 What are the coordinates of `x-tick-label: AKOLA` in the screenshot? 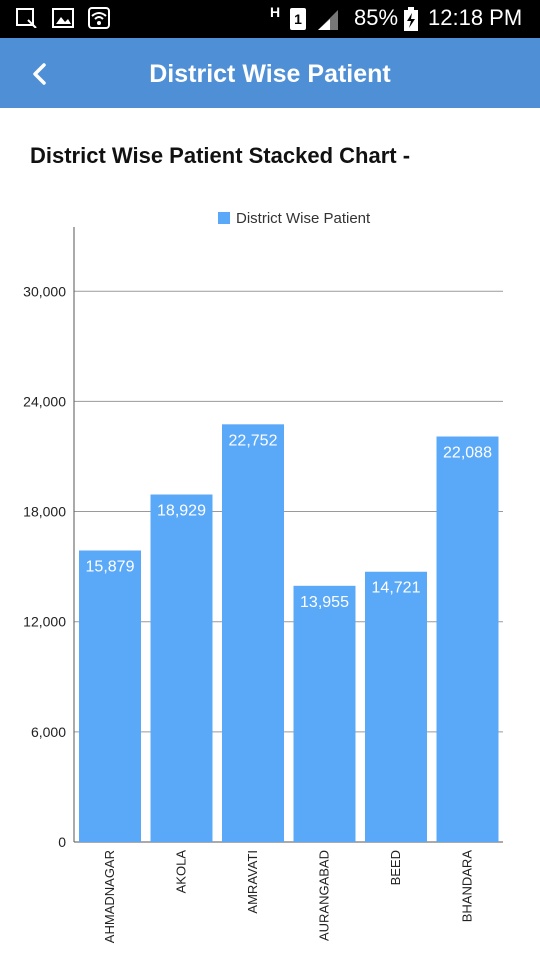 It's located at (181, 872).